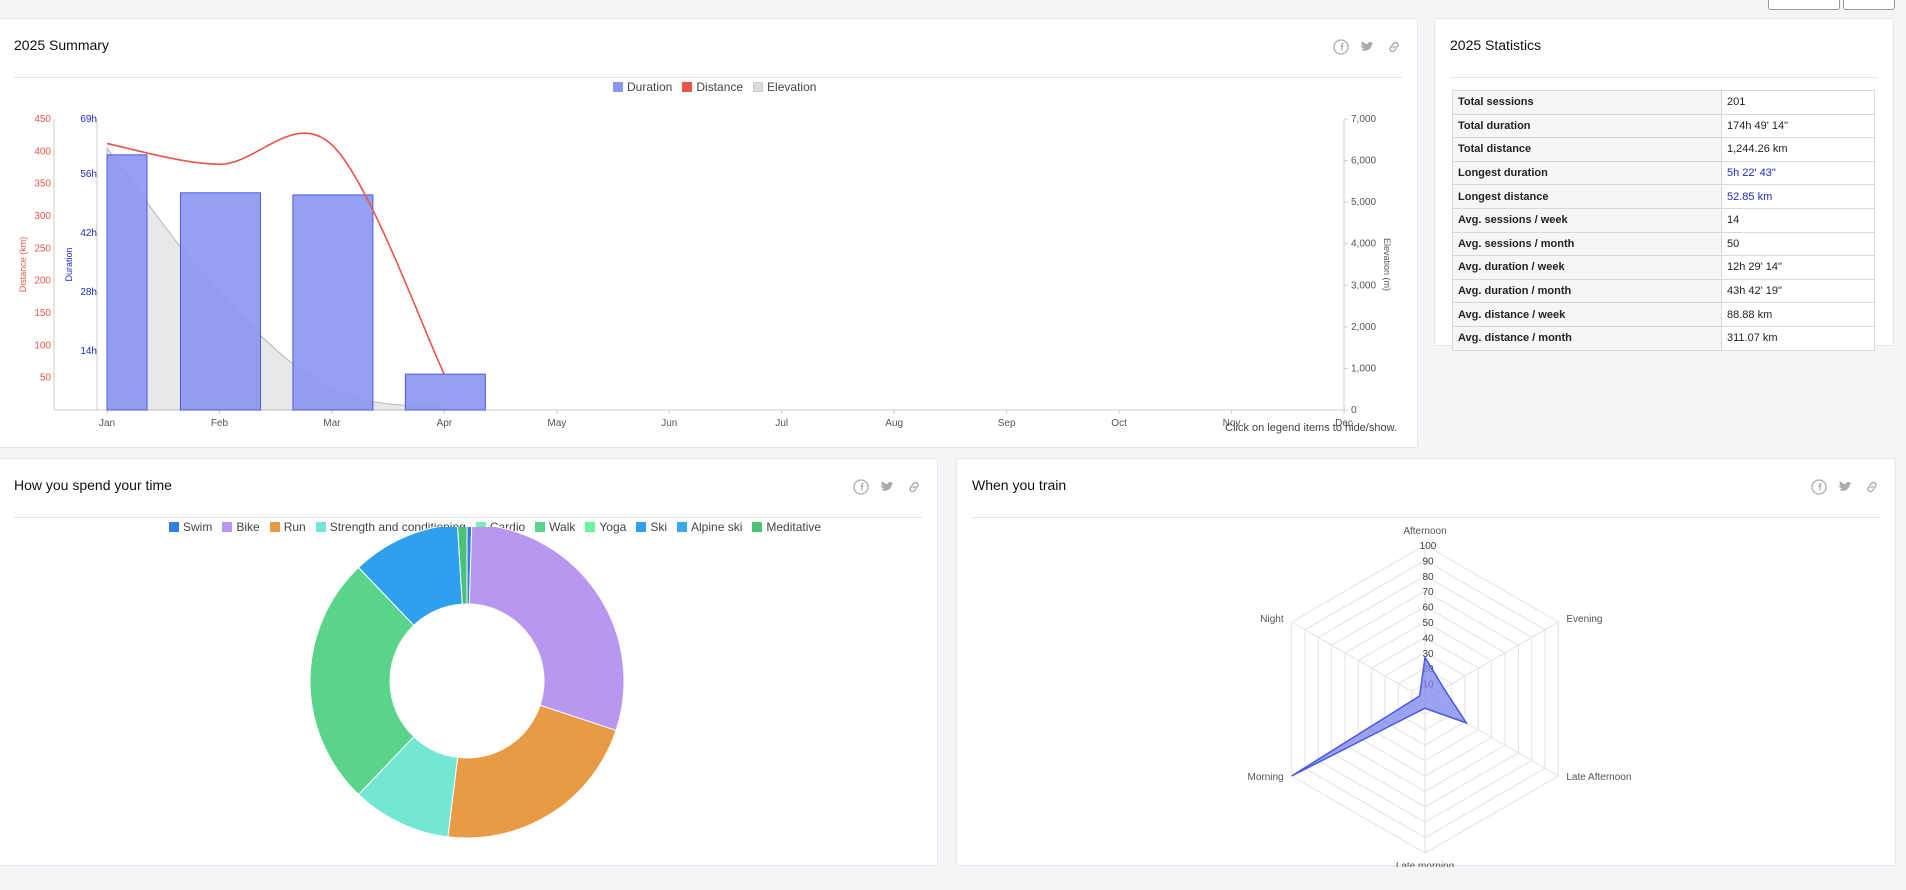  What do you see at coordinates (1798, 338) in the screenshot?
I see `stats-value: 311.07 km` at bounding box center [1798, 338].